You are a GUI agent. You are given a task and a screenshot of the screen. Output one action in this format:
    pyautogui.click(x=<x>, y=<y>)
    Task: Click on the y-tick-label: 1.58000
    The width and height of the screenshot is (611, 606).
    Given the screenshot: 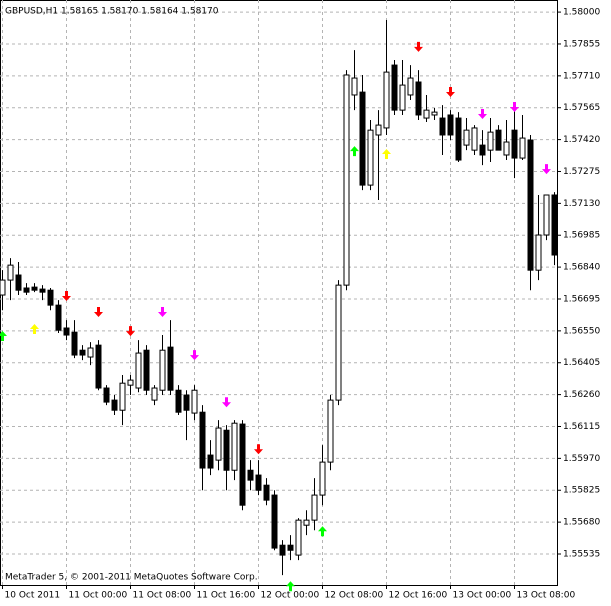 What is the action you would take?
    pyautogui.click(x=581, y=13)
    